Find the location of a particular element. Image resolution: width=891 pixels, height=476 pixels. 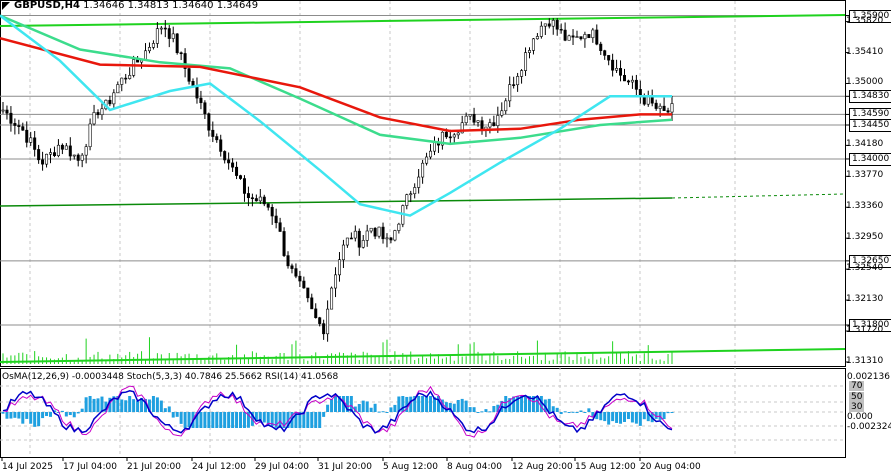

price-axis-label: 1.33360 is located at coordinates (865, 206).